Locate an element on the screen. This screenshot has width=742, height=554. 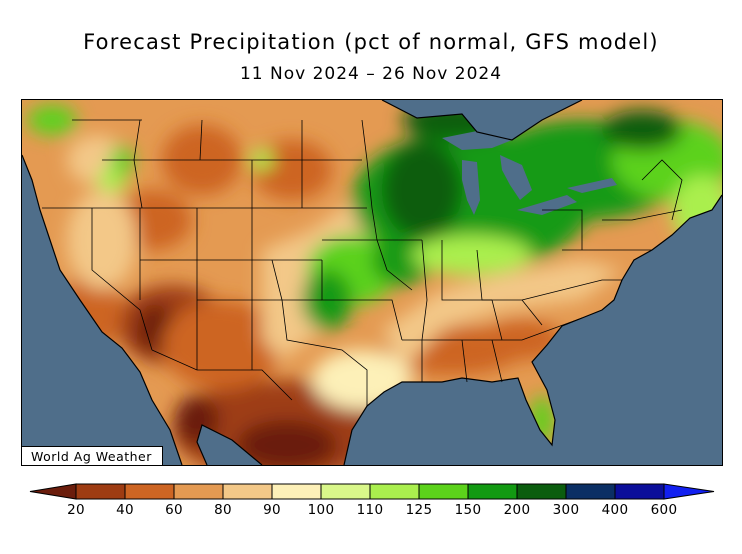
legend-colorbar is located at coordinates (372, 491).